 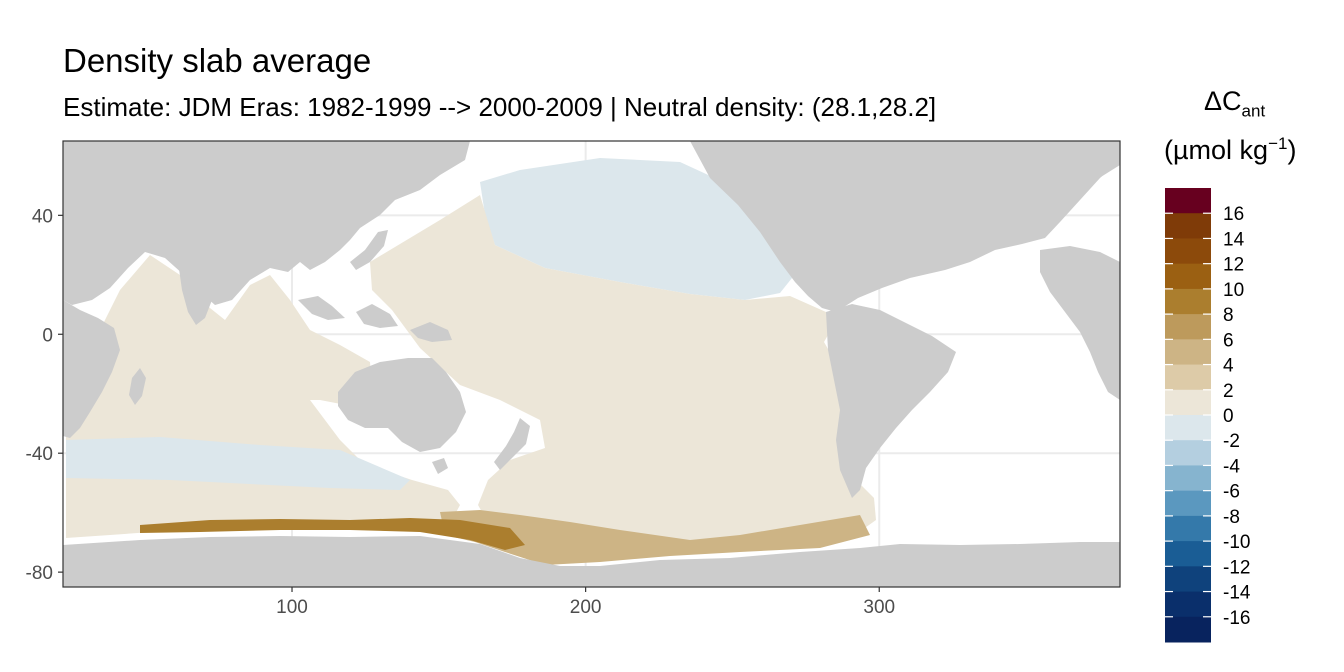 I want to click on legend-label: -6, so click(x=1231, y=492).